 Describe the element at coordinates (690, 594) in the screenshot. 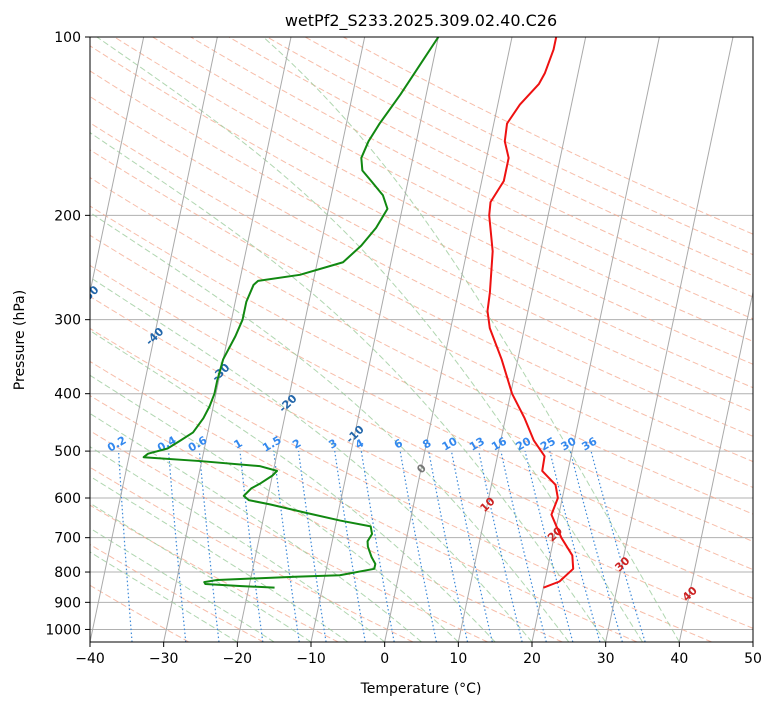

I see `isotherm-label: 40` at that location.